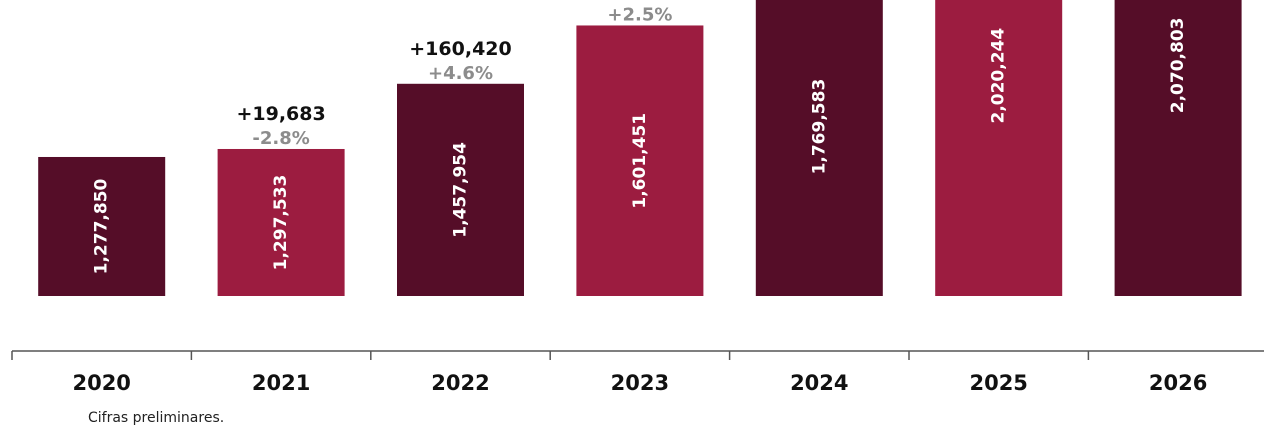 This screenshot has width=1264, height=428. What do you see at coordinates (280, 138) in the screenshot?
I see `pct-label-2021: -2.8%` at bounding box center [280, 138].